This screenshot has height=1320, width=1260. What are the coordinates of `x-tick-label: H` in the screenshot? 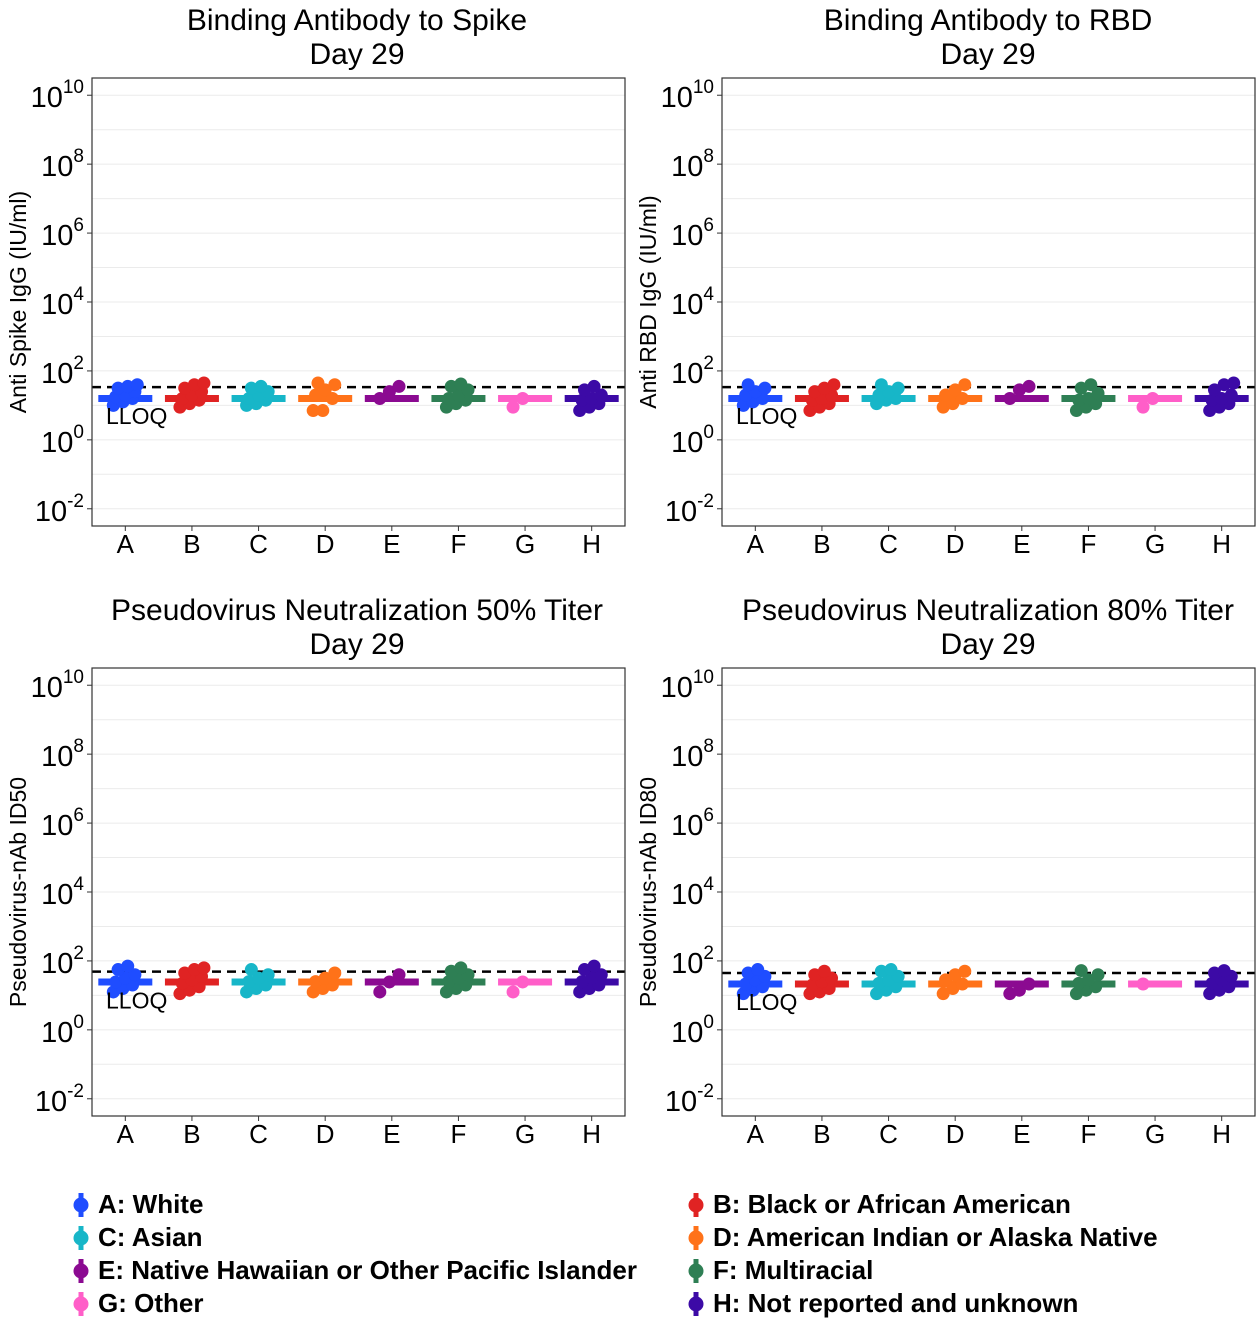 It's located at (591, 1134).